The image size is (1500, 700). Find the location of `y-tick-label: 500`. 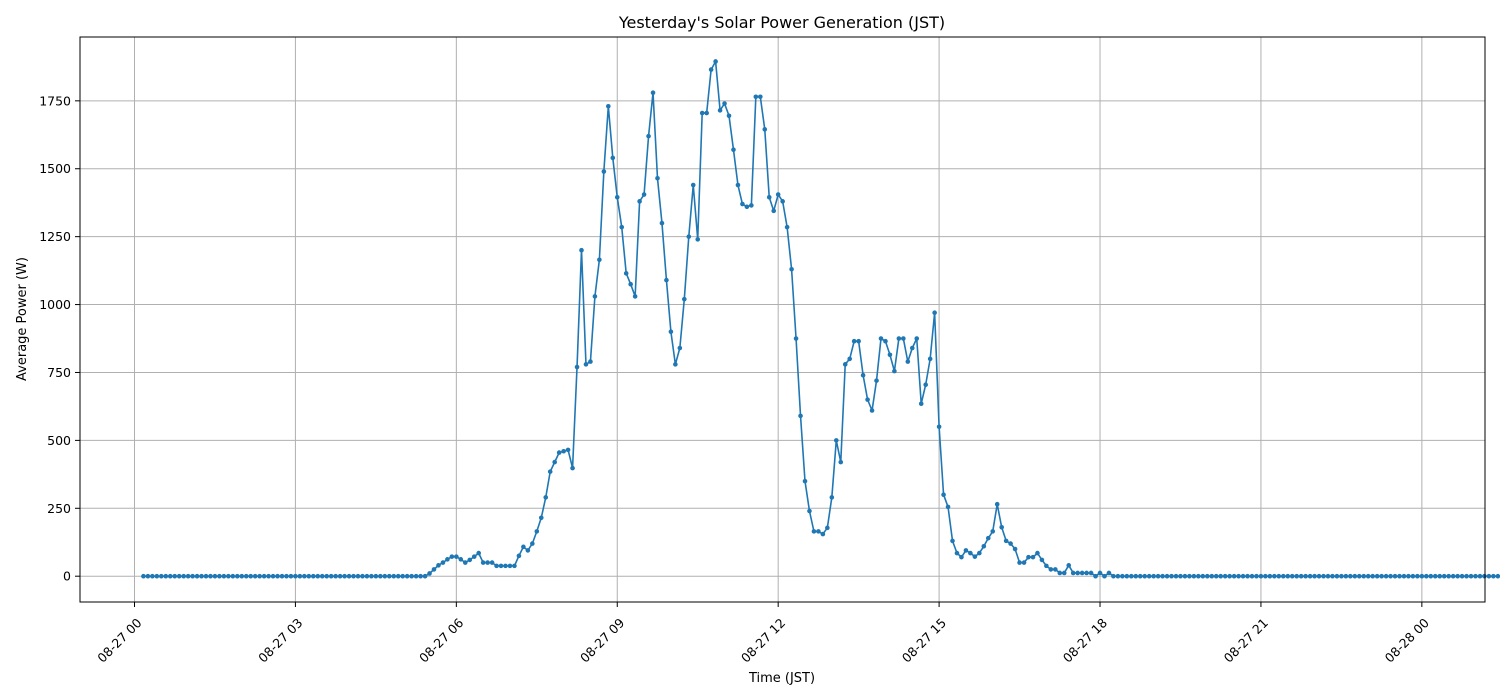

y-tick-label: 500 is located at coordinates (59, 440).